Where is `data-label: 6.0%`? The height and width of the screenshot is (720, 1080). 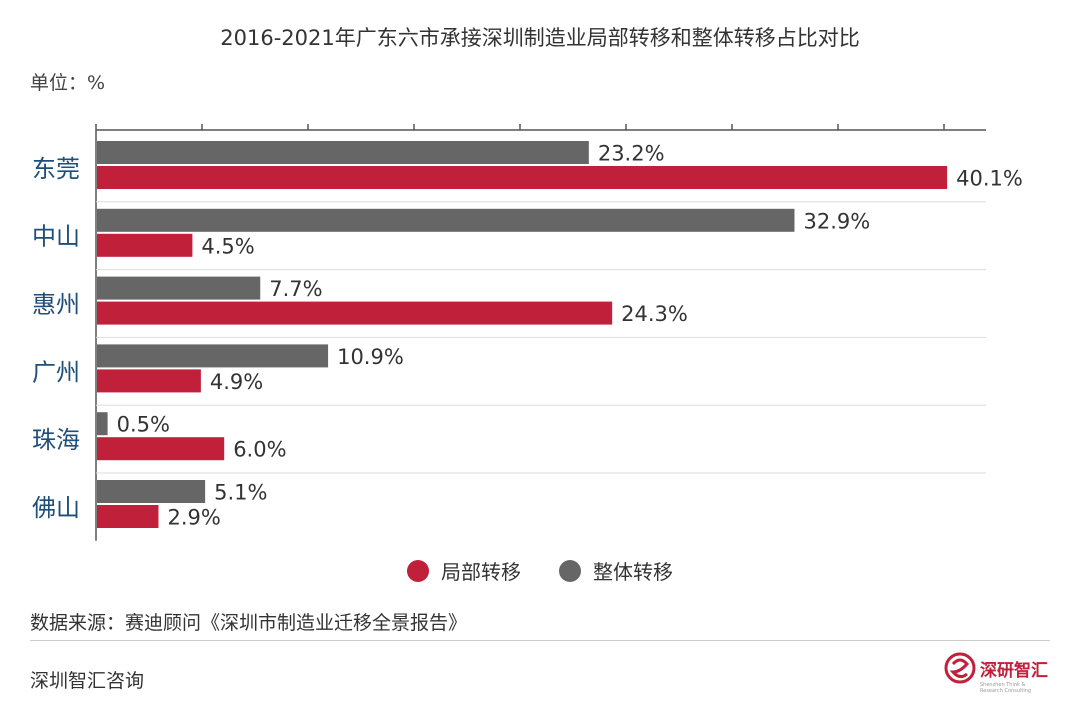
data-label: 6.0% is located at coordinates (259, 450).